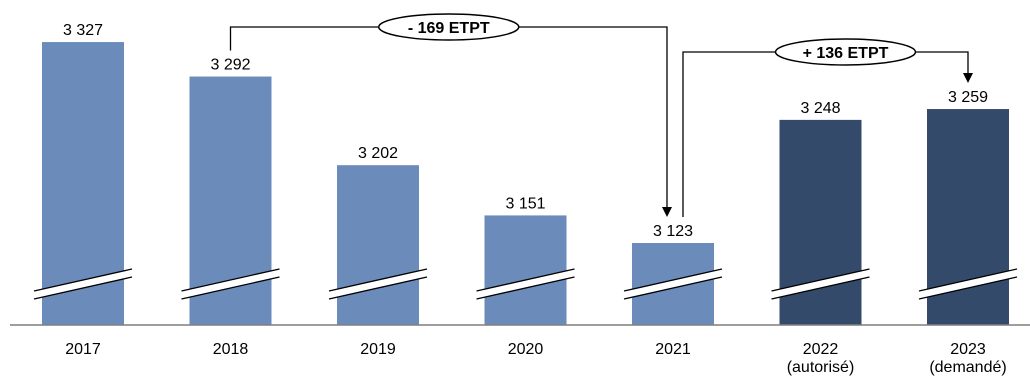  What do you see at coordinates (673, 288) in the screenshot?
I see `axis-break-line-lower-2021` at bounding box center [673, 288].